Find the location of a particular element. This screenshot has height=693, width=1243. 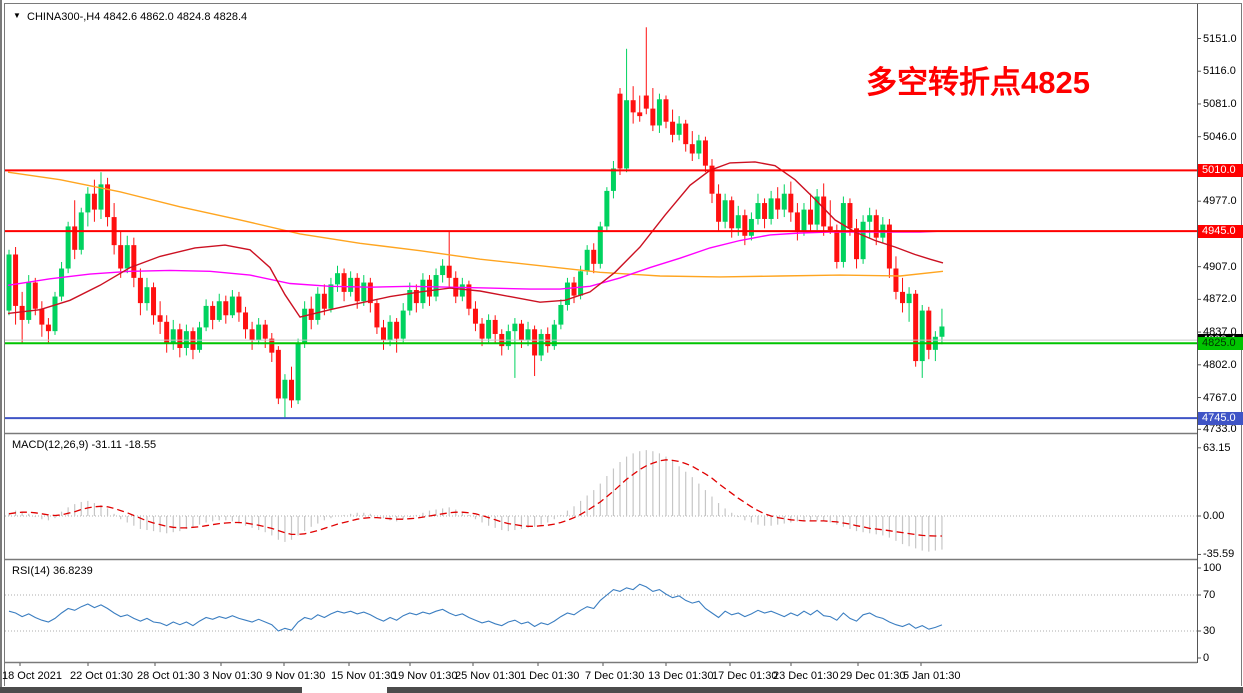

chevron-down-icon: ▼ is located at coordinates (17, 15).